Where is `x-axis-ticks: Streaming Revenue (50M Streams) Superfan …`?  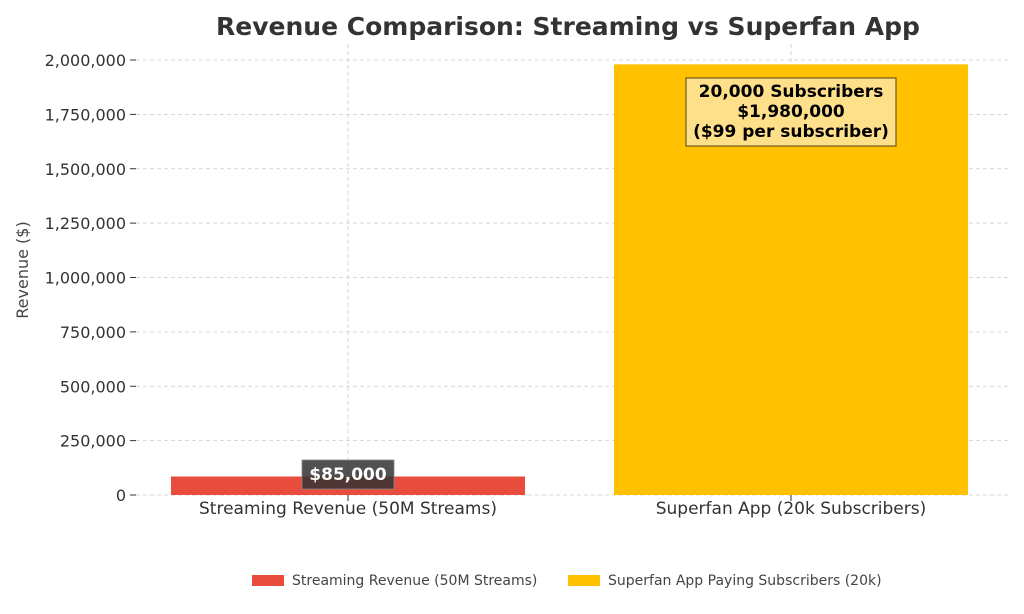
x-axis-ticks: Streaming Revenue (50M Streams) Superfan … is located at coordinates (562, 507).